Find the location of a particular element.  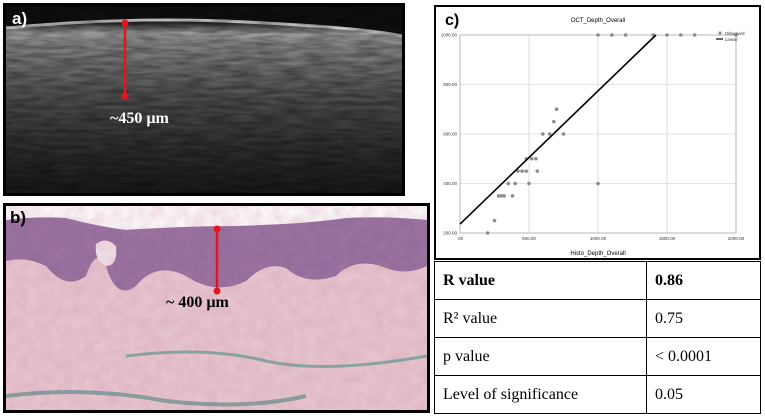

linear-fit-line is located at coordinates (558, 129).